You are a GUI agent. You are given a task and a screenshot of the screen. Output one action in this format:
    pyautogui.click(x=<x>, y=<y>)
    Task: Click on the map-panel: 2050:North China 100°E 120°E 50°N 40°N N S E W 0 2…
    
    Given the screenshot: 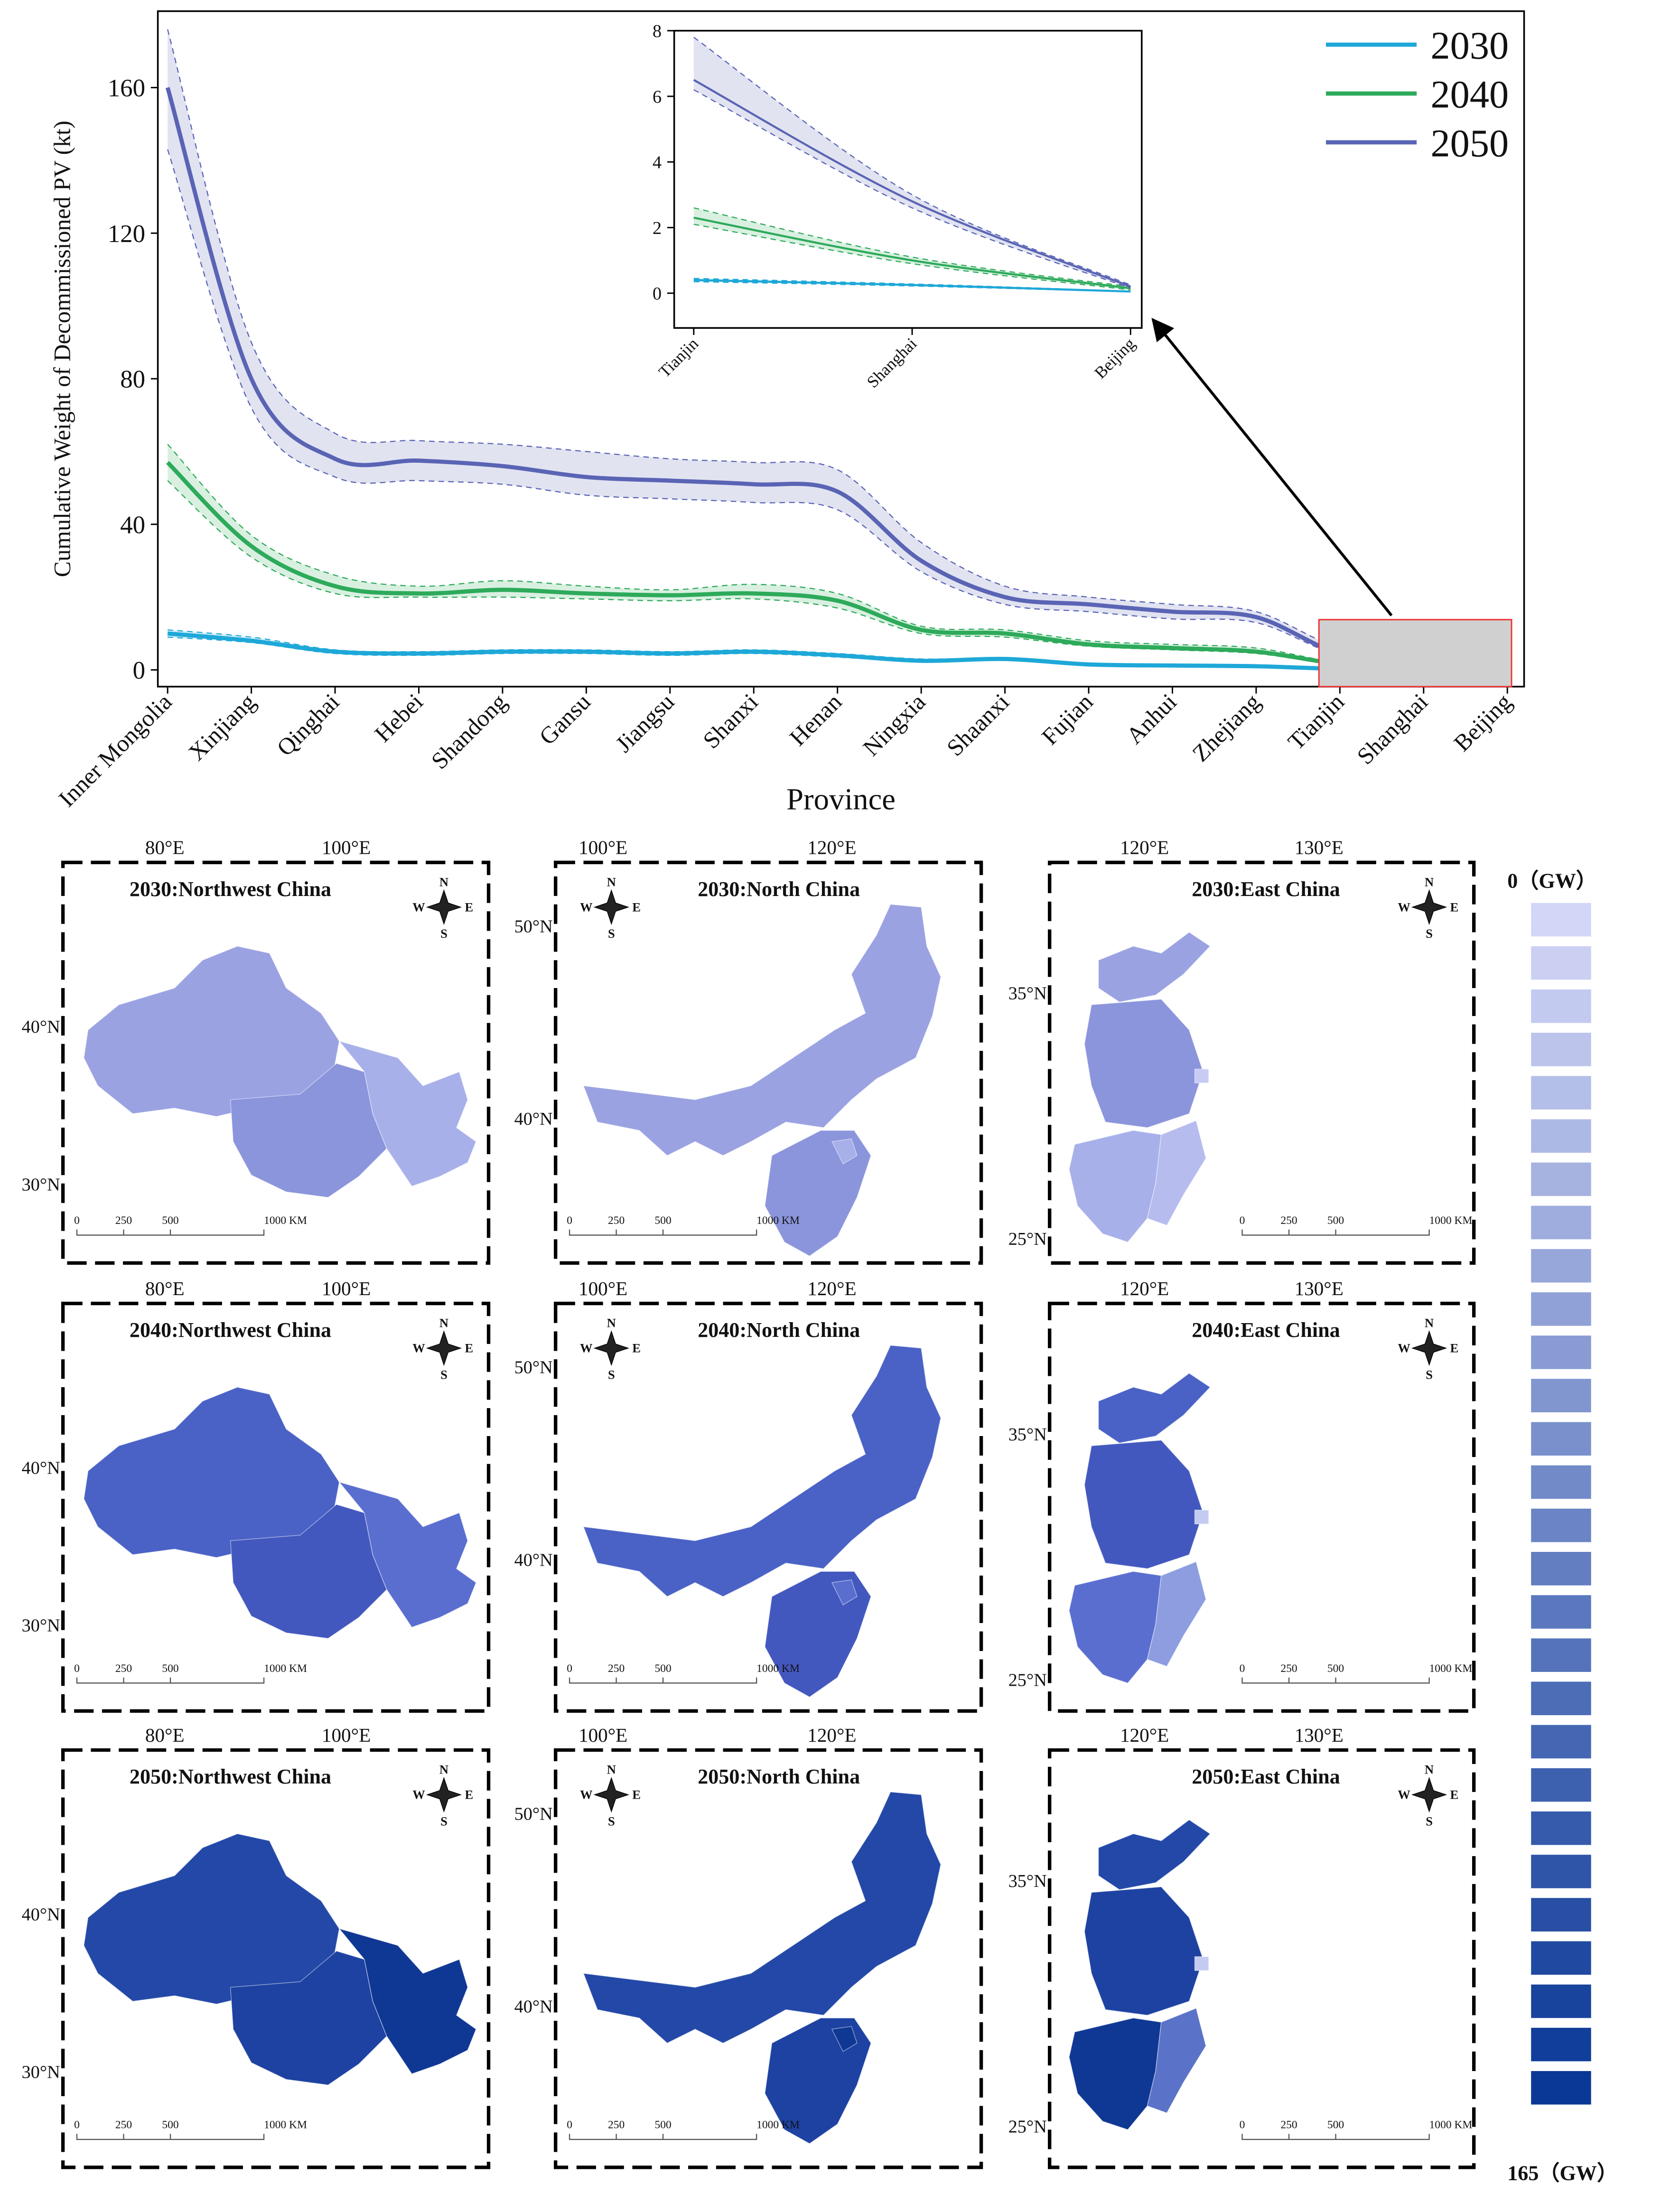 What is the action you would take?
    pyautogui.click(x=749, y=1946)
    